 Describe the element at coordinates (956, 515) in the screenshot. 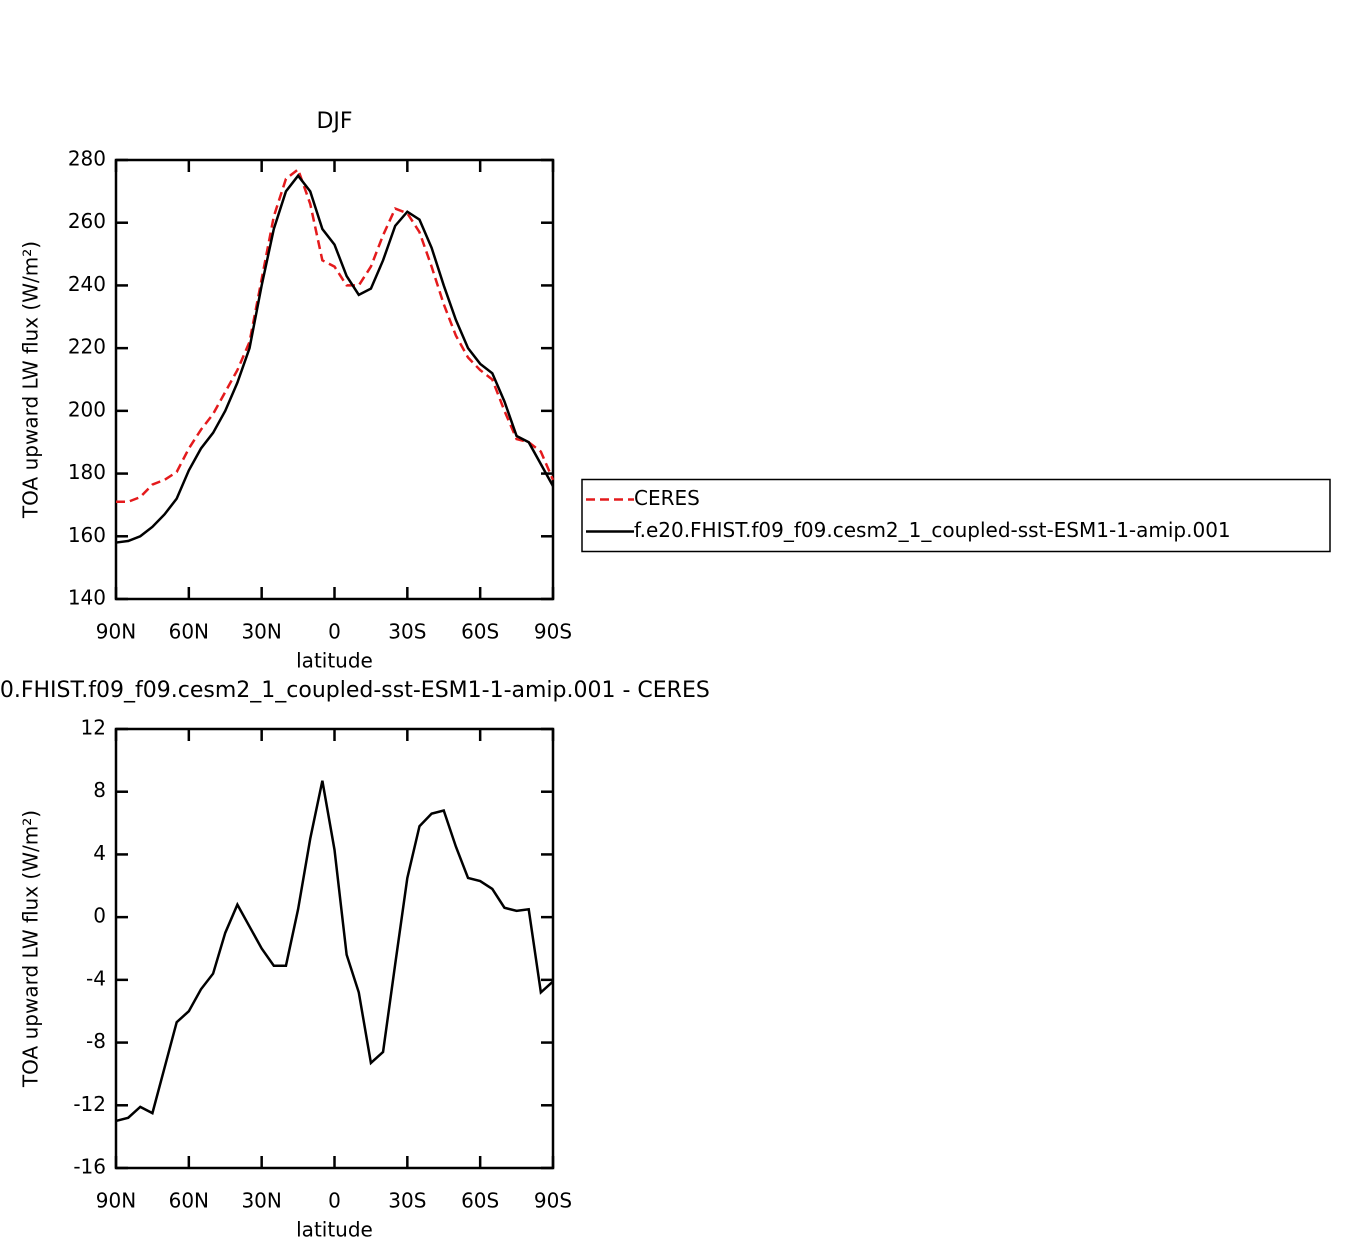

I see `legend-box` at that location.